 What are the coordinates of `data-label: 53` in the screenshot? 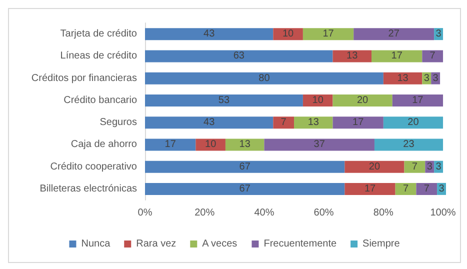 It's located at (224, 100).